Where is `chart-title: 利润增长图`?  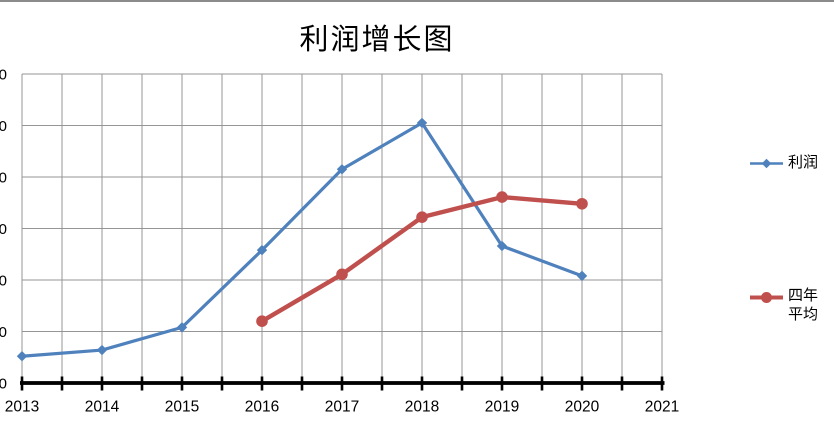
chart-title: 利润增长图 is located at coordinates (377, 39).